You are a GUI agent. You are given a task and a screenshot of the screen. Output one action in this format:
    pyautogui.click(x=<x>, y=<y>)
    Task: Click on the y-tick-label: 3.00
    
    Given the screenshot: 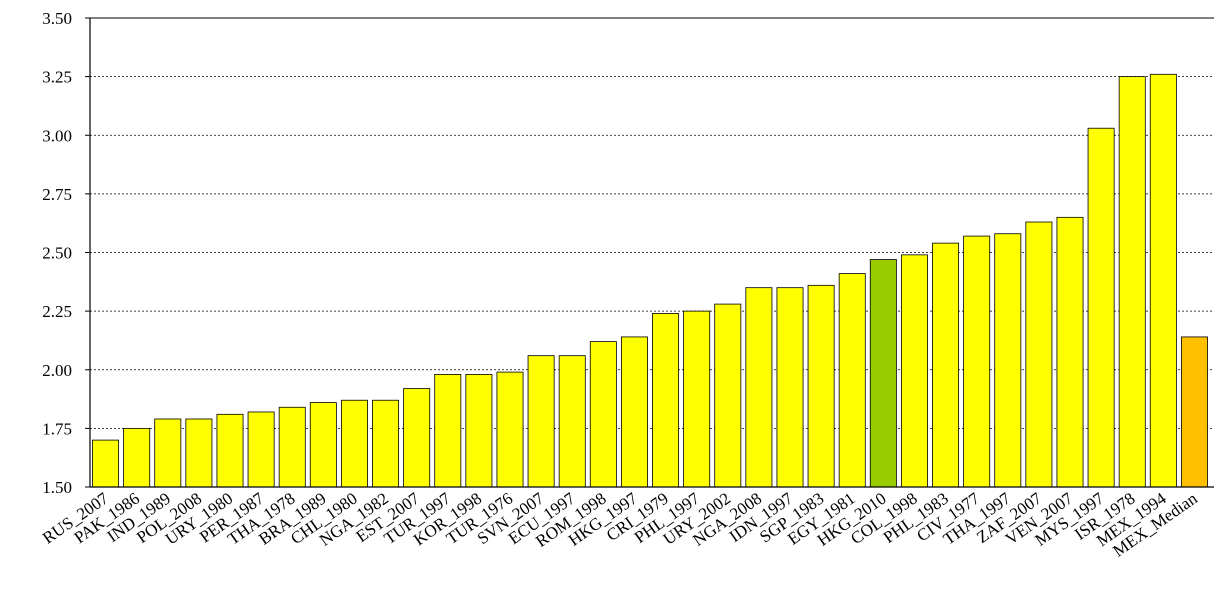 What is the action you would take?
    pyautogui.click(x=57, y=135)
    